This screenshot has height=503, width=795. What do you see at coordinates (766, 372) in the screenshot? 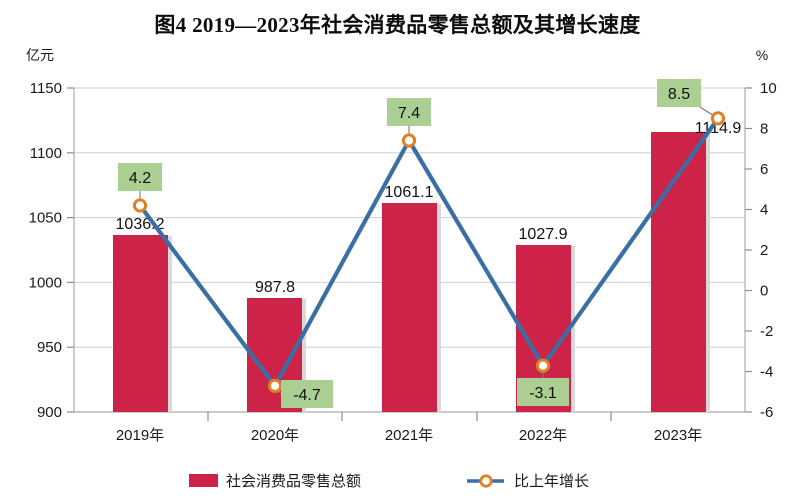
I see `right-tick-label: -4` at bounding box center [766, 372].